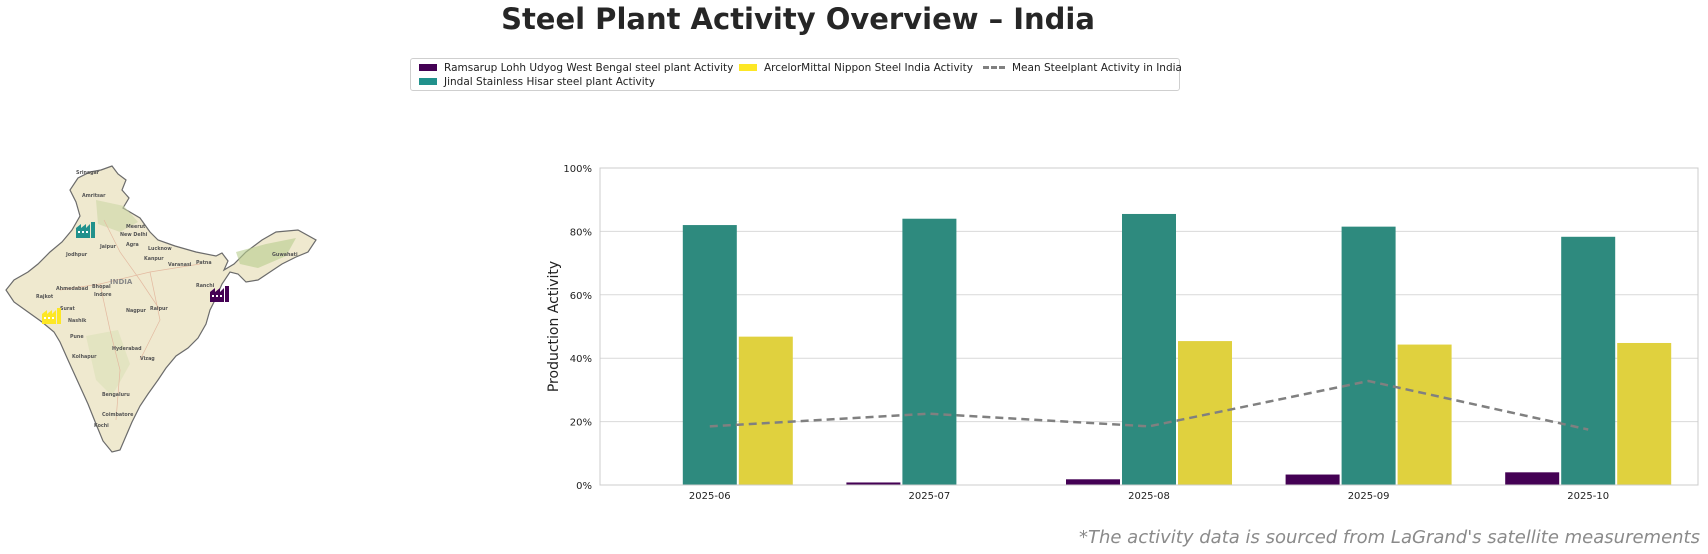 This screenshot has width=1708, height=554. Describe the element at coordinates (72, 289) in the screenshot. I see `city-label: Ahmedabad` at that location.